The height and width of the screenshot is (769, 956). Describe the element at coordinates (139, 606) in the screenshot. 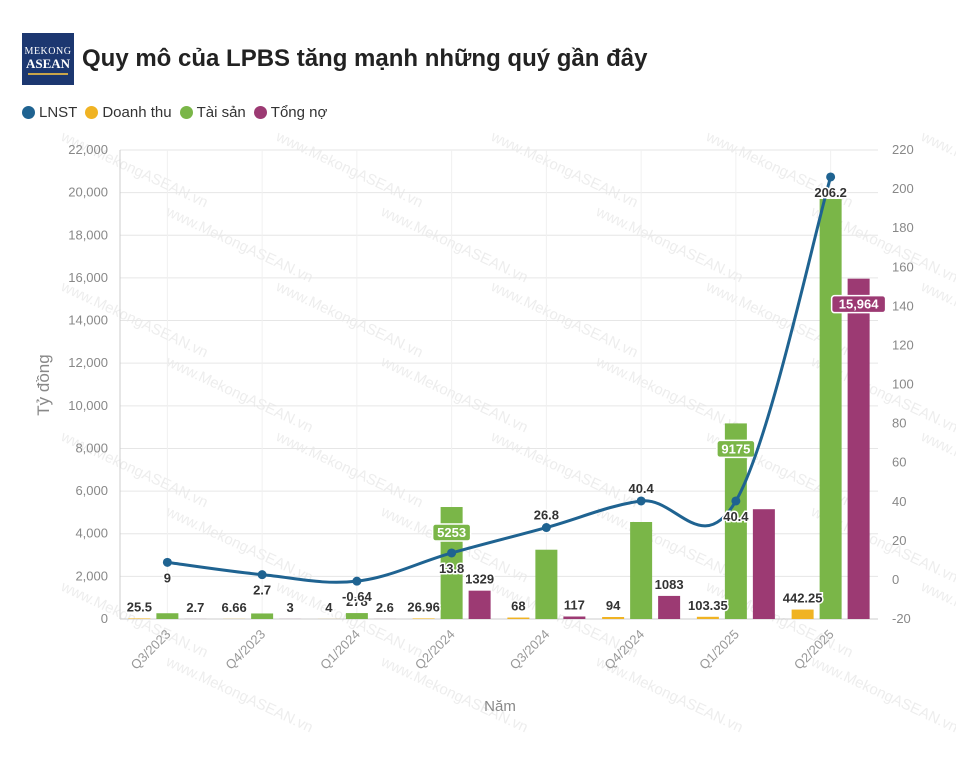

I see `bar-label-doanh-thu: 25.5` at that location.